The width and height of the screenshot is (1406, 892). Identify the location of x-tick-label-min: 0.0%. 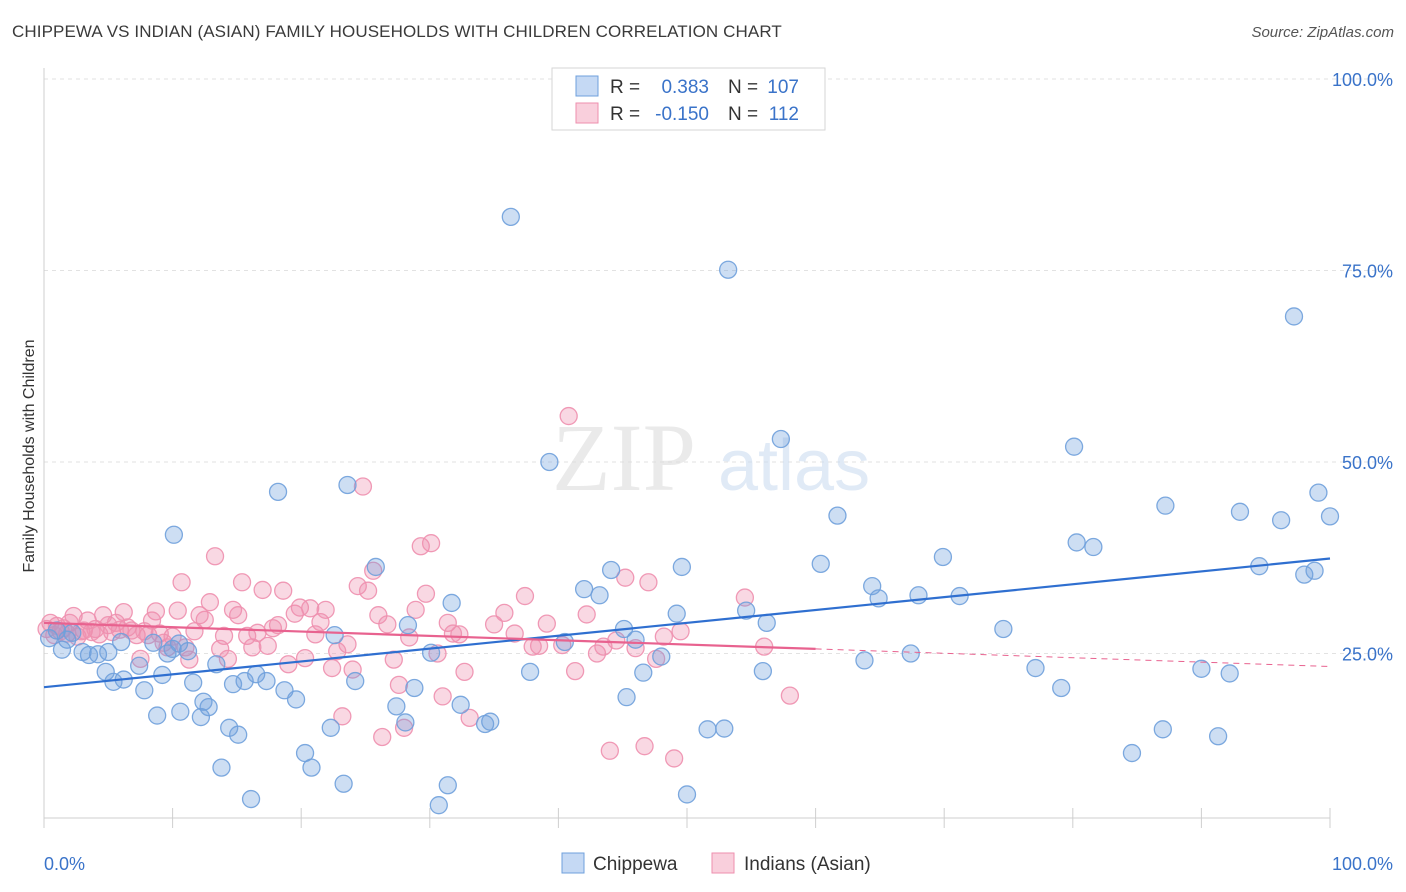
(64, 864).